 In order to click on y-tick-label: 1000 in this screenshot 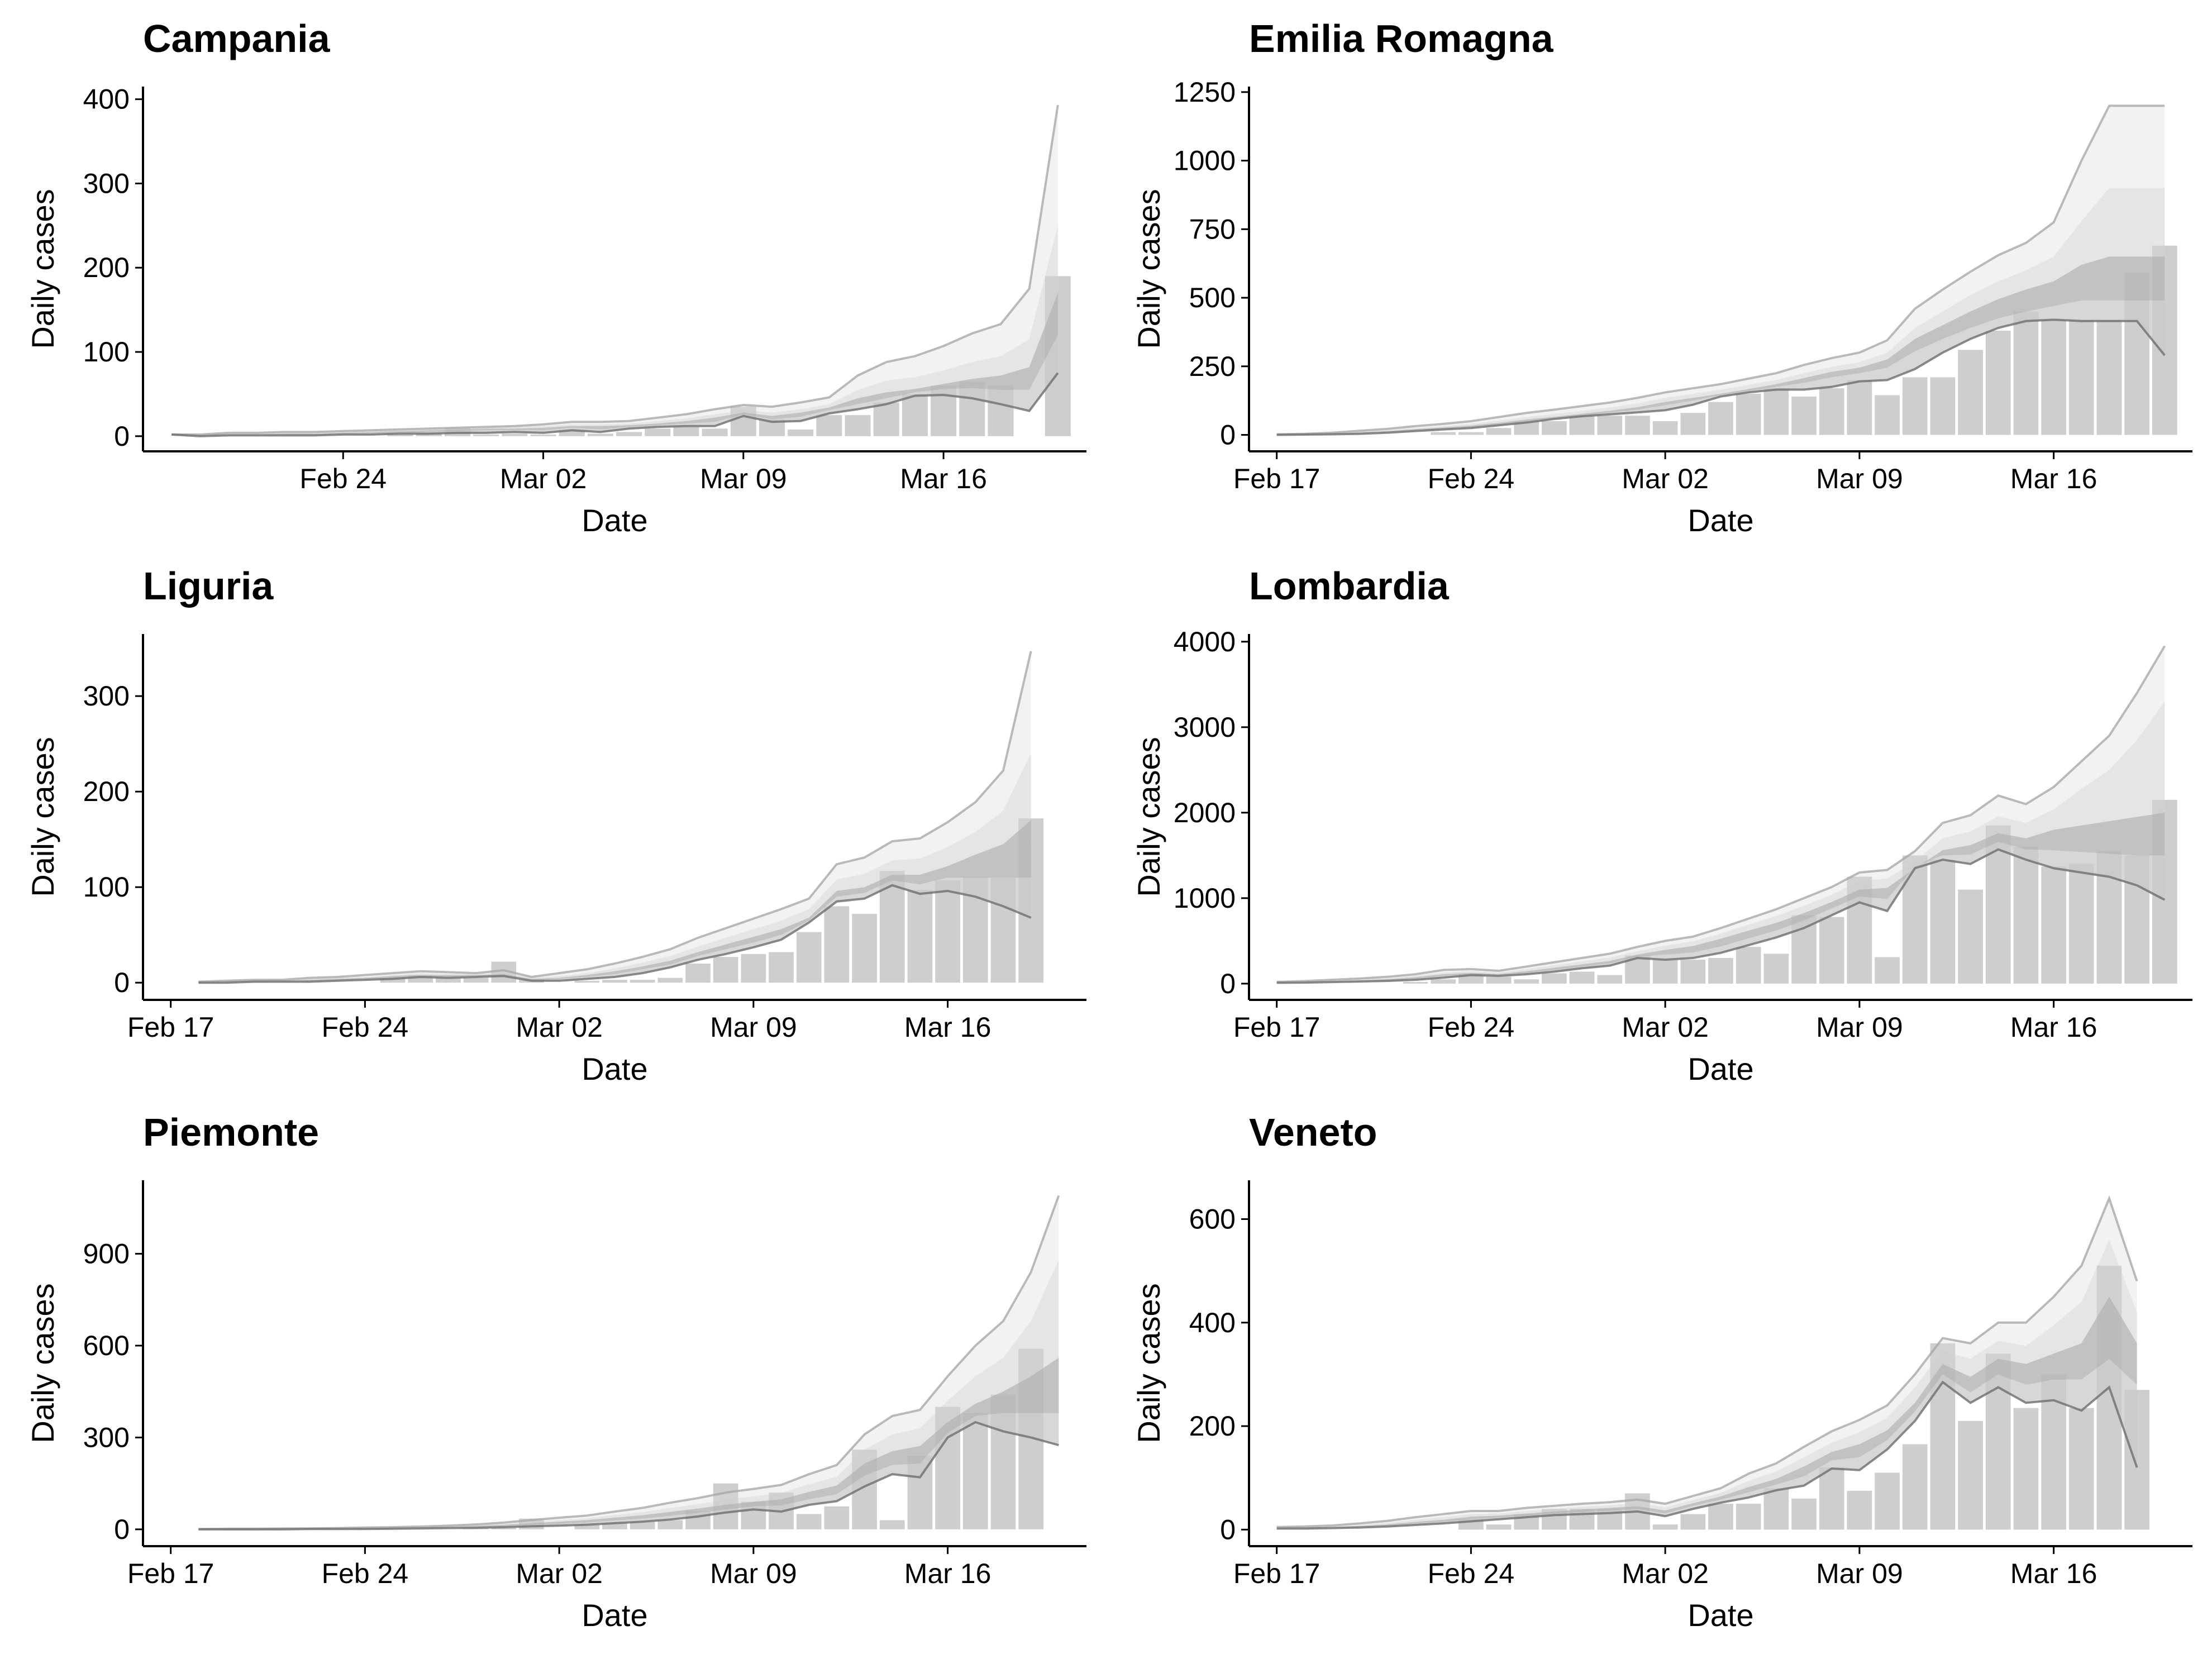, I will do `click(1205, 161)`.